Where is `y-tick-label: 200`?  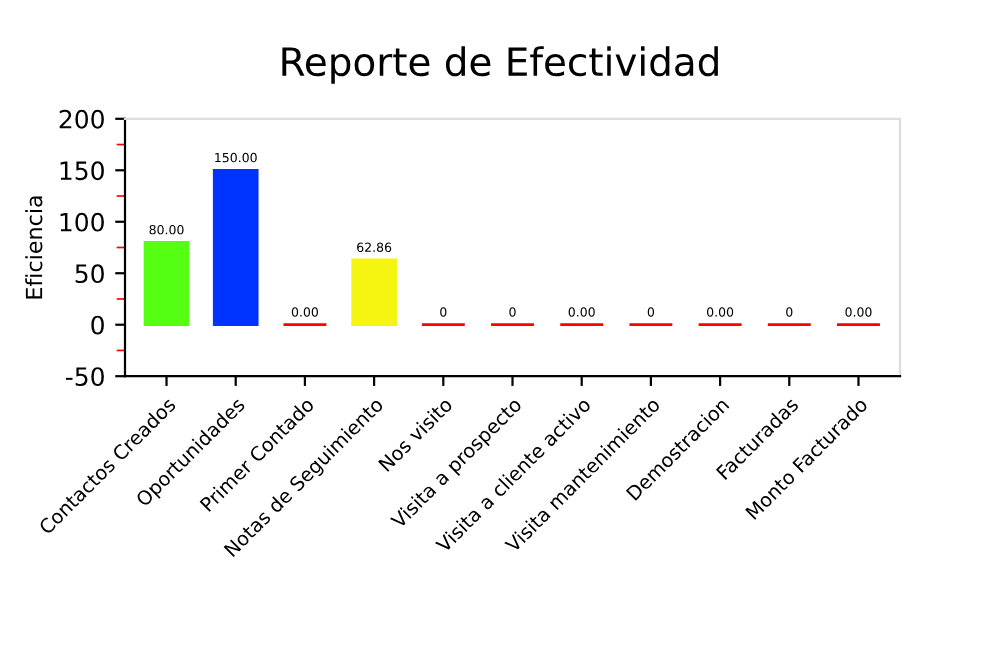 y-tick-label: 200 is located at coordinates (81, 119).